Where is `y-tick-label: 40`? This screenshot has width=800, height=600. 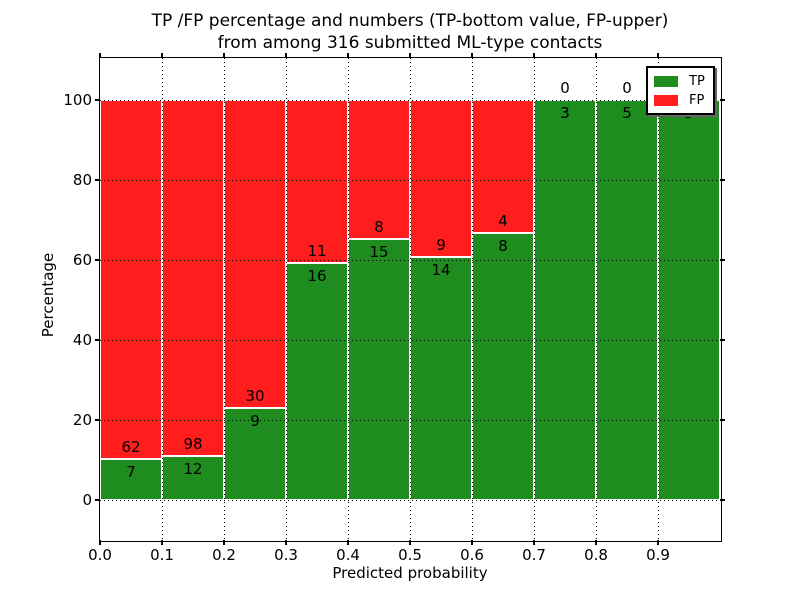 y-tick-label: 40 is located at coordinates (82, 340).